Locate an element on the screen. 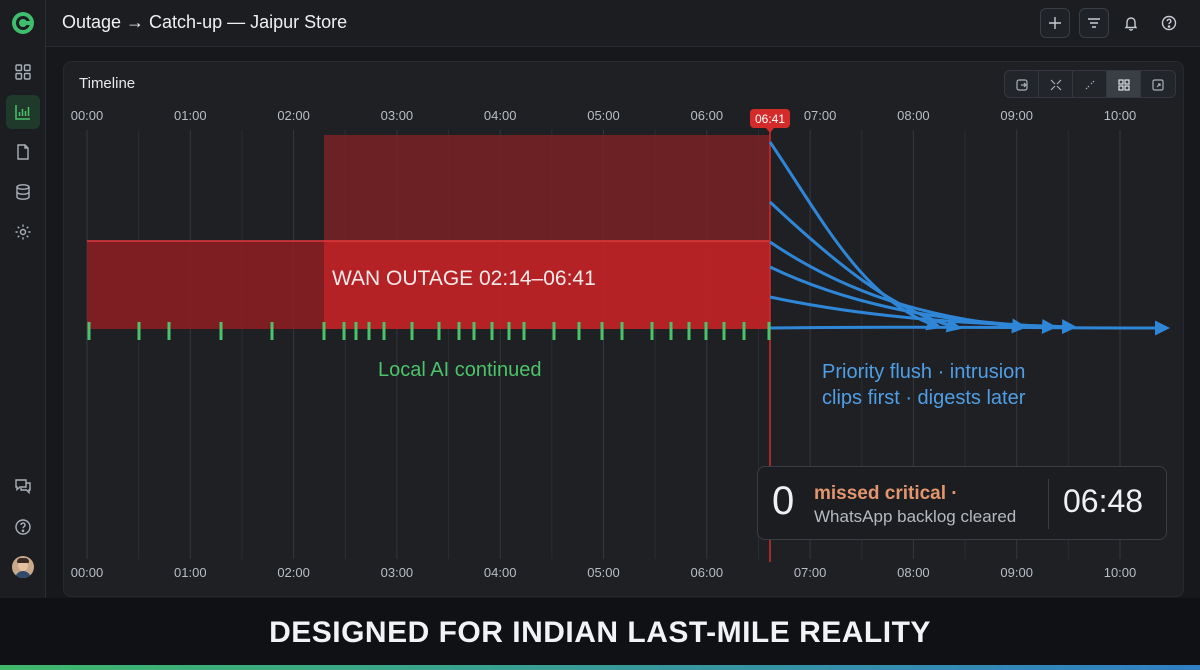  sidebar-item-settings is located at coordinates (23, 232).